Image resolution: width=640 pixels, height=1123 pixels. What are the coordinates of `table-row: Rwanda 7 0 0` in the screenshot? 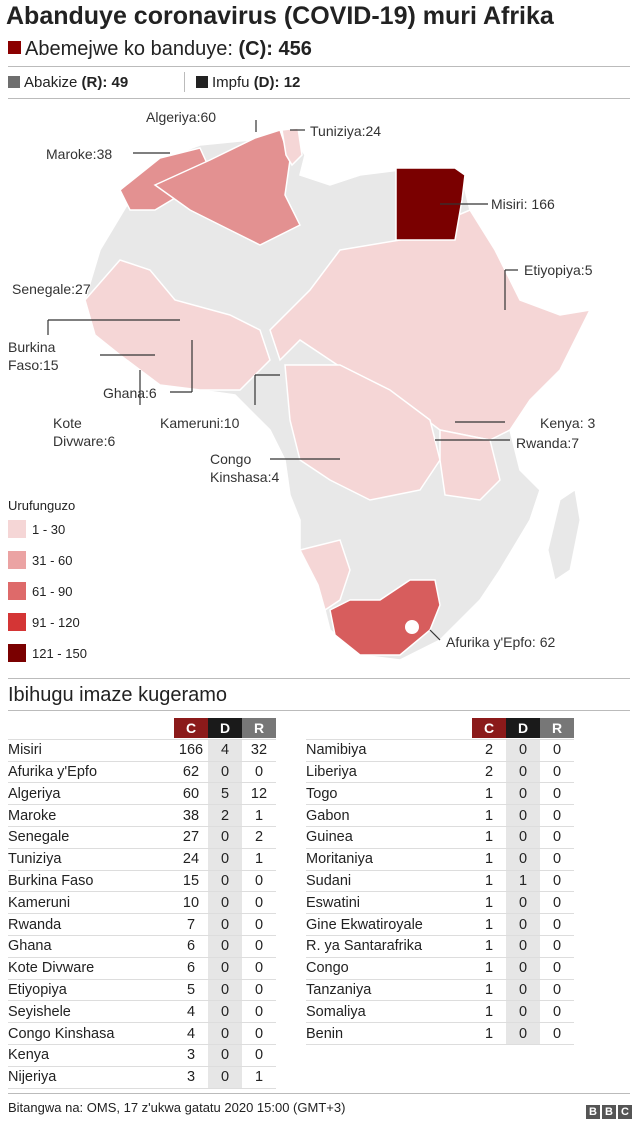 It's located at (142, 924).